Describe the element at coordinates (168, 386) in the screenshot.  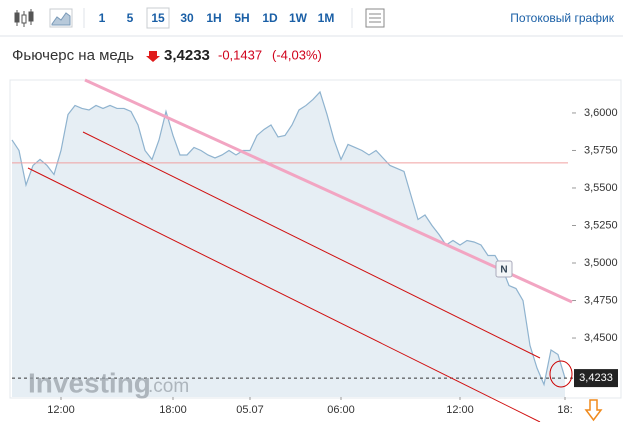
I see `watermark-suffix: .com` at that location.